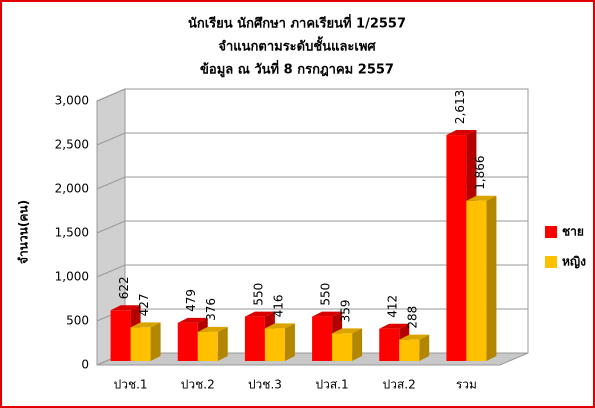  Describe the element at coordinates (573, 232) in the screenshot. I see `legend-label: ชาย` at that location.